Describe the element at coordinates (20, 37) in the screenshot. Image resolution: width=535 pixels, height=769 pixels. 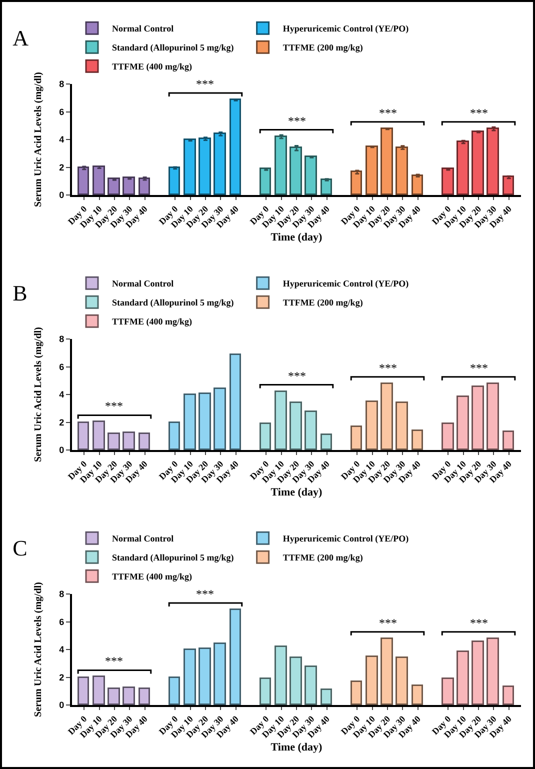
I see `chart-title: A` at that location.